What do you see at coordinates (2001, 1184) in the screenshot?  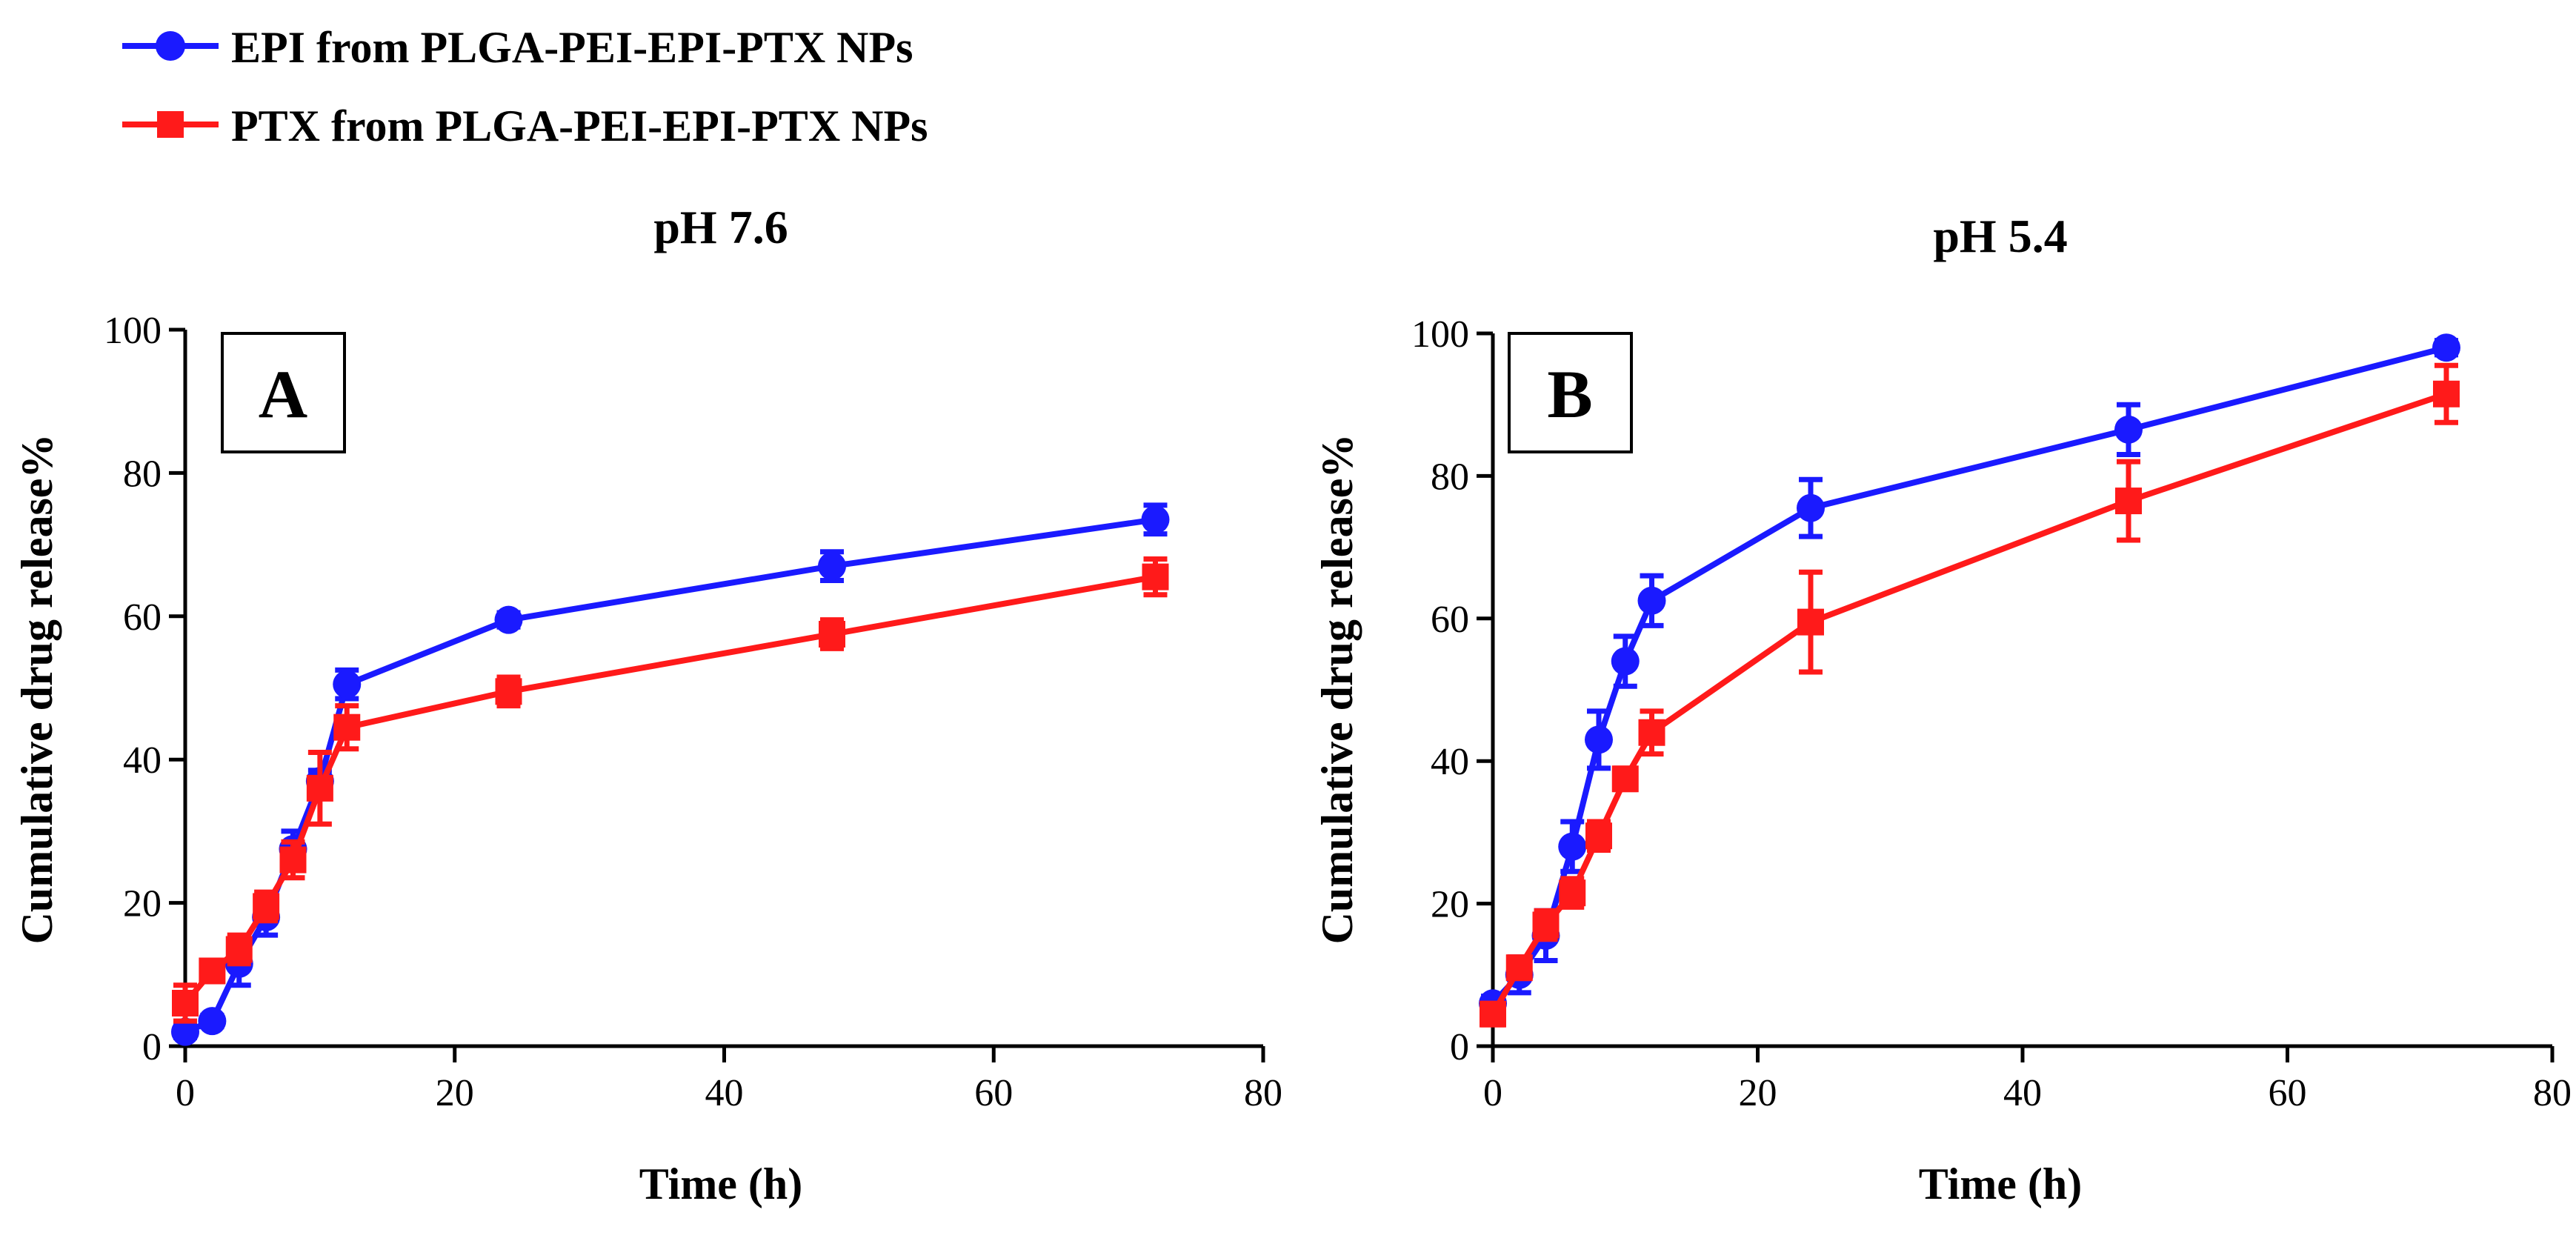 I see `panel-b-x-axis-label: Time (h)` at bounding box center [2001, 1184].